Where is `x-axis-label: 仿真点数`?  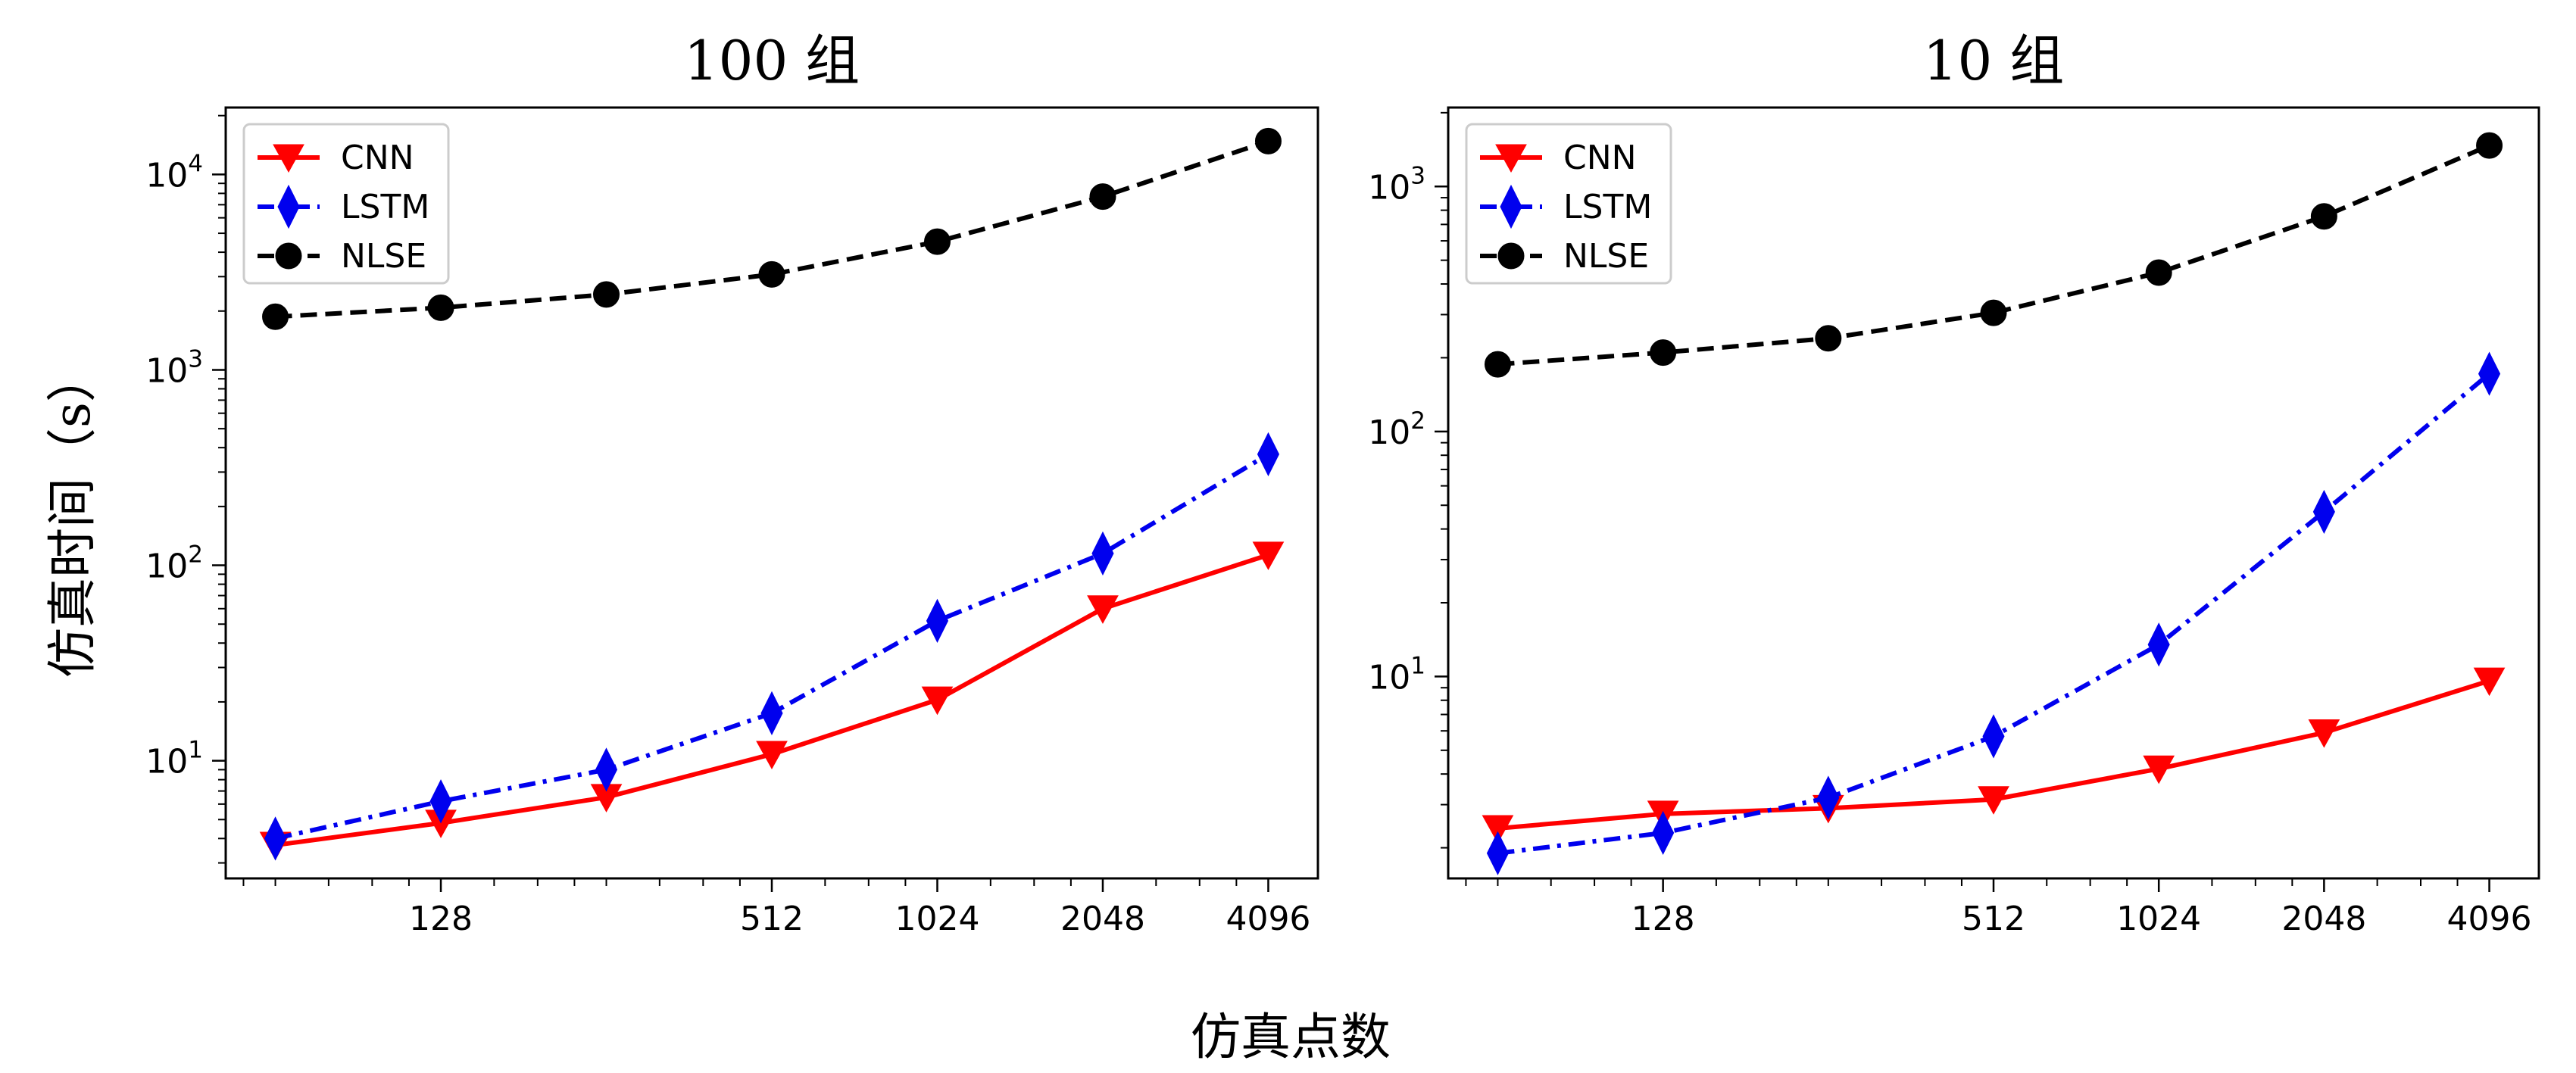
x-axis-label: 仿真点数 is located at coordinates (1291, 1037).